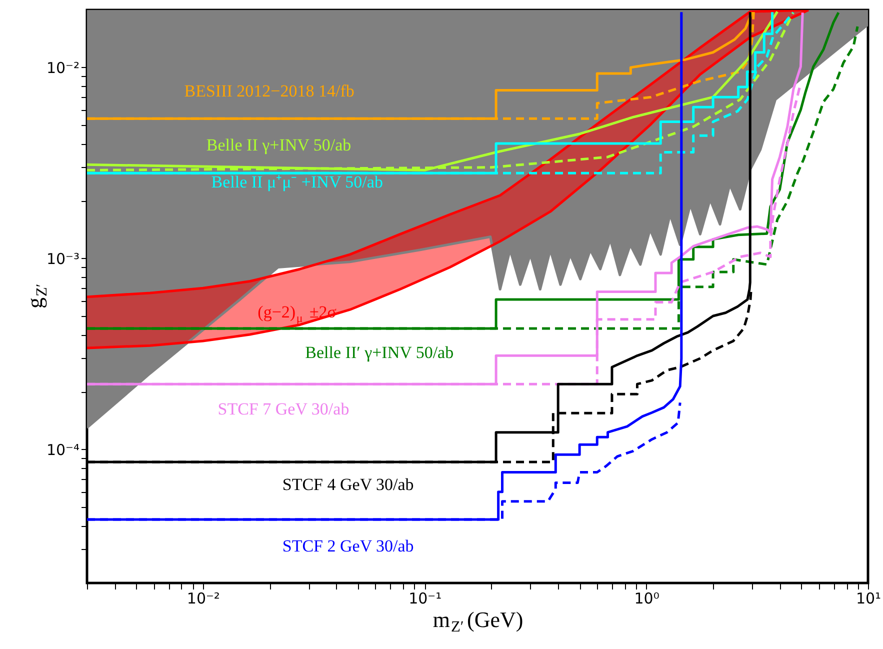 The height and width of the screenshot is (649, 883). Describe the element at coordinates (269, 90) in the screenshot. I see `series-label: BESIII 2012−2018 14/fb` at that location.